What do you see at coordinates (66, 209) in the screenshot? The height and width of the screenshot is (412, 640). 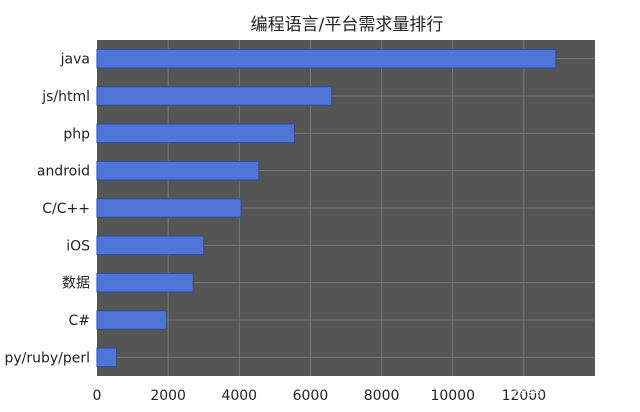 I see `category-label: C/C++` at bounding box center [66, 209].